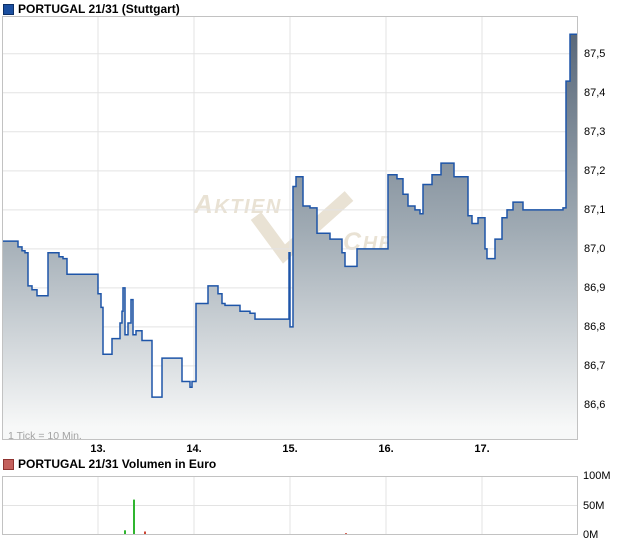 The image size is (620, 546). Describe the element at coordinates (595, 249) in the screenshot. I see `price-y-tick-label: 87,0` at that location.